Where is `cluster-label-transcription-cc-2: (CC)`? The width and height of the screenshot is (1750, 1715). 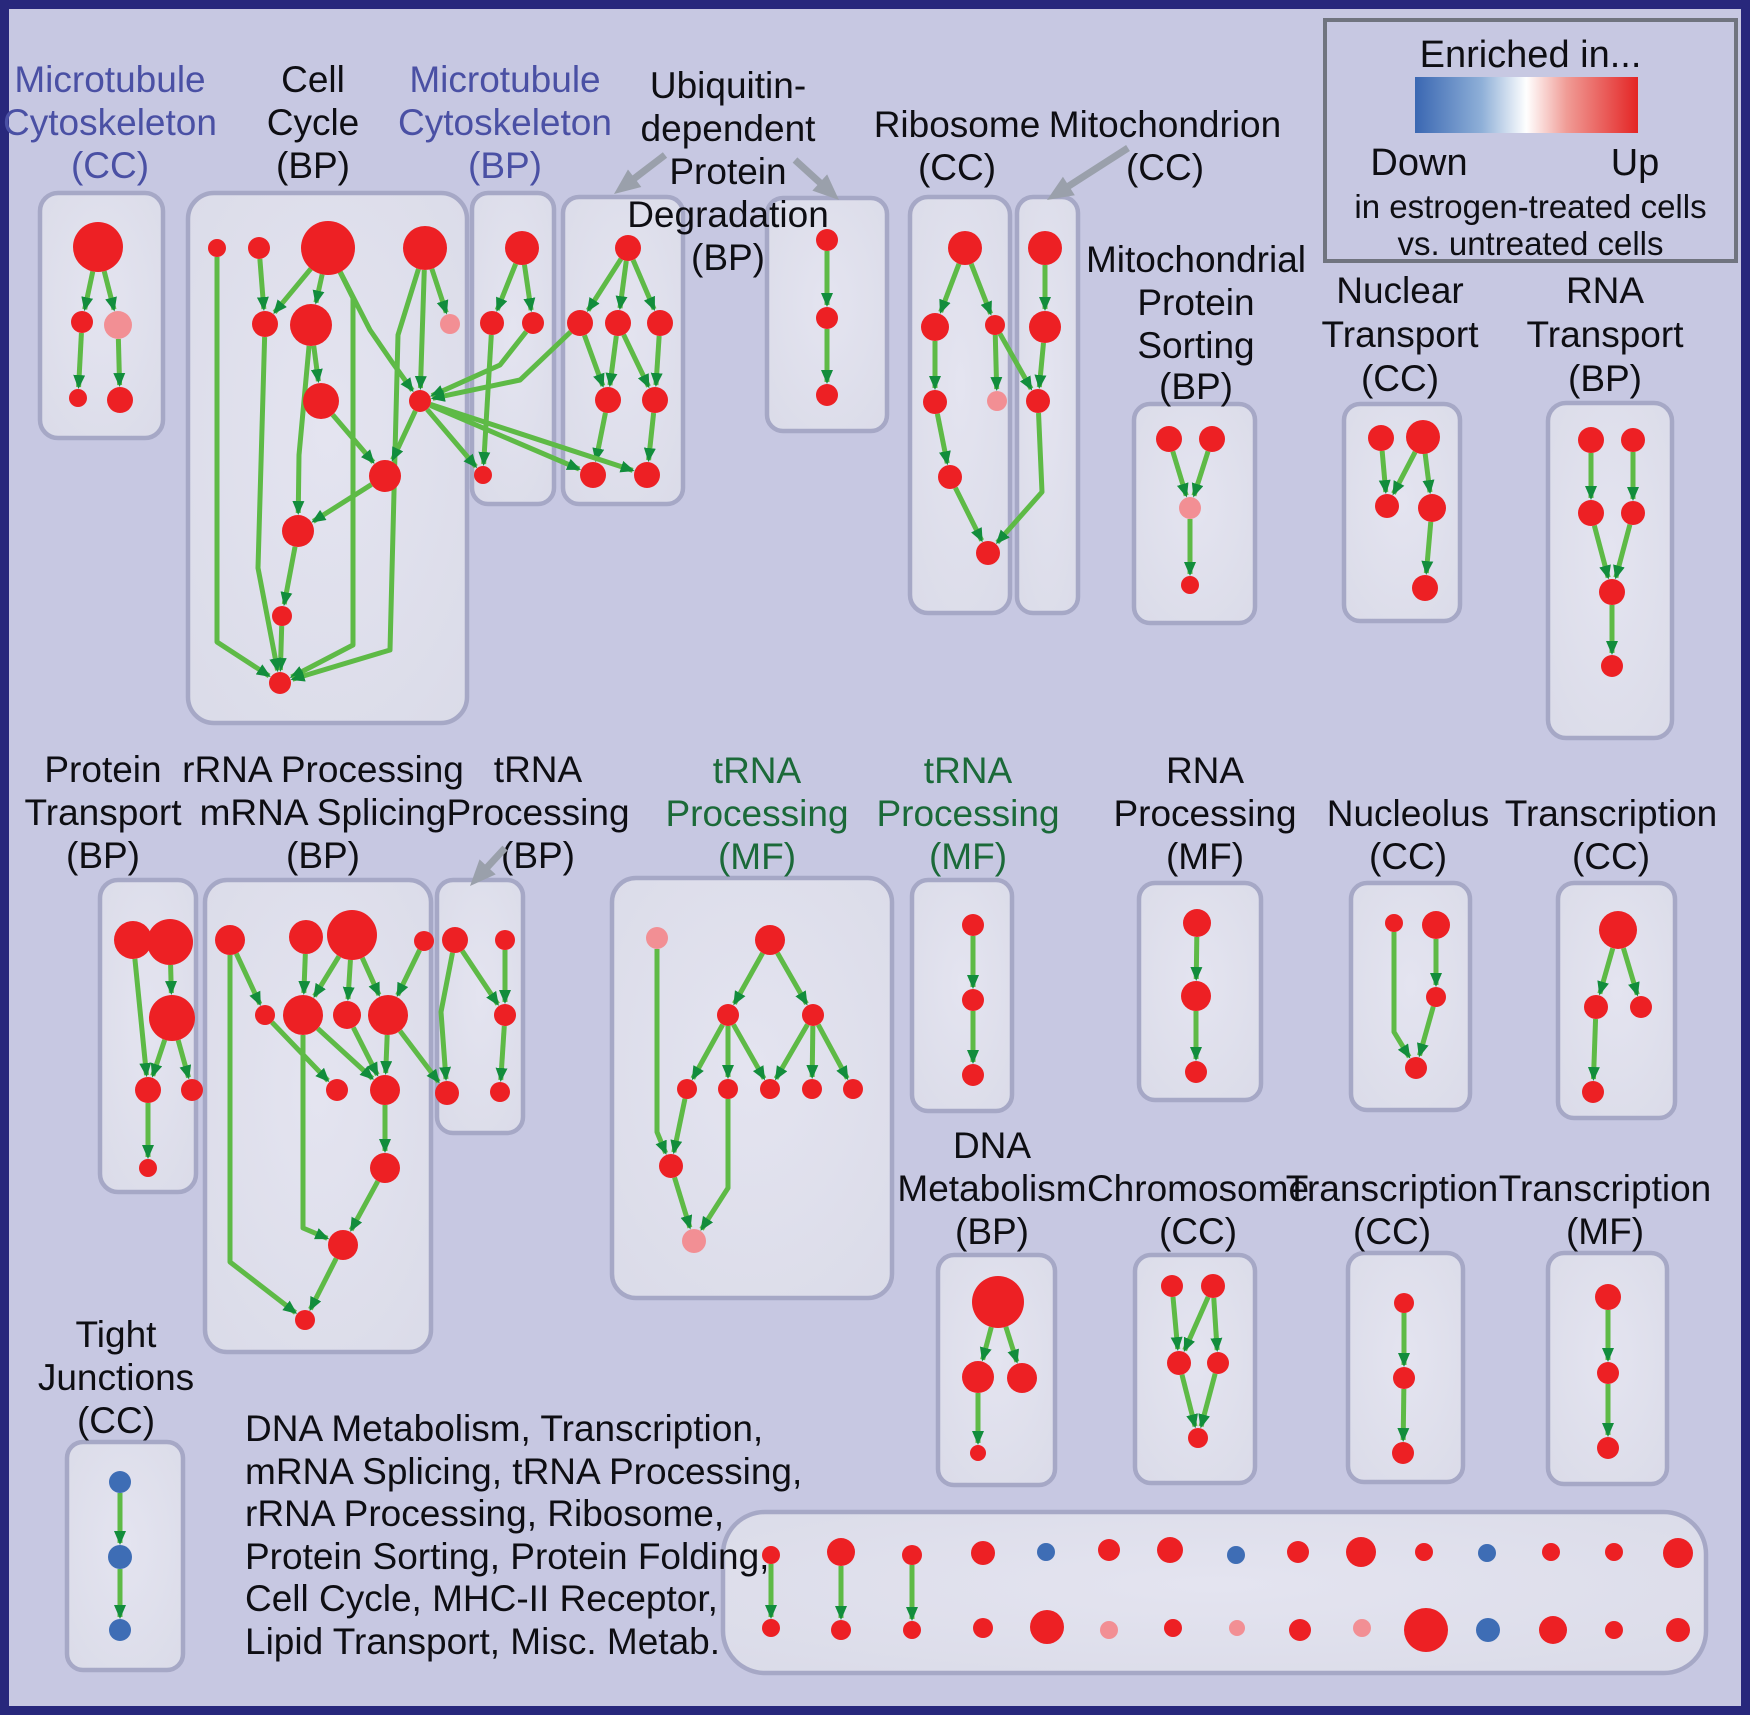 cluster-label-transcription-cc-2: (CC) is located at coordinates (1392, 1231).